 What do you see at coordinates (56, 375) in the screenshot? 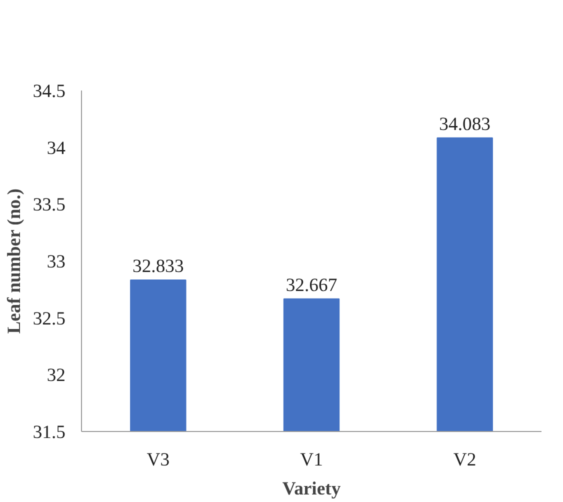
I see `y-tick-label: 32` at bounding box center [56, 375].